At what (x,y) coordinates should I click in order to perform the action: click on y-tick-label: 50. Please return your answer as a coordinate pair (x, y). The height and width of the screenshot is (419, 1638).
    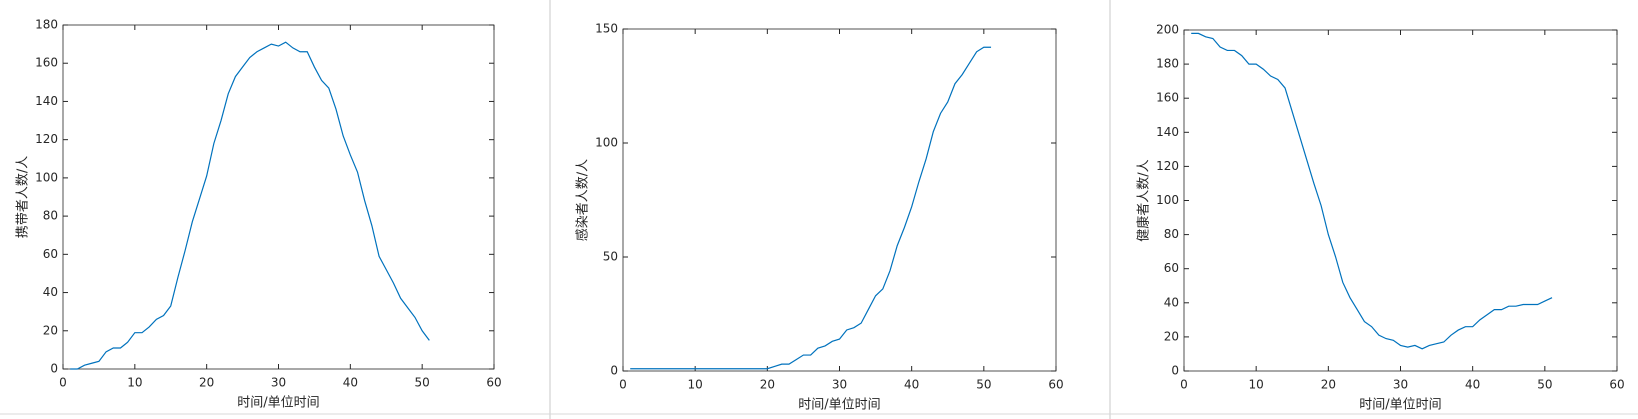
    Looking at the image, I should click on (610, 257).